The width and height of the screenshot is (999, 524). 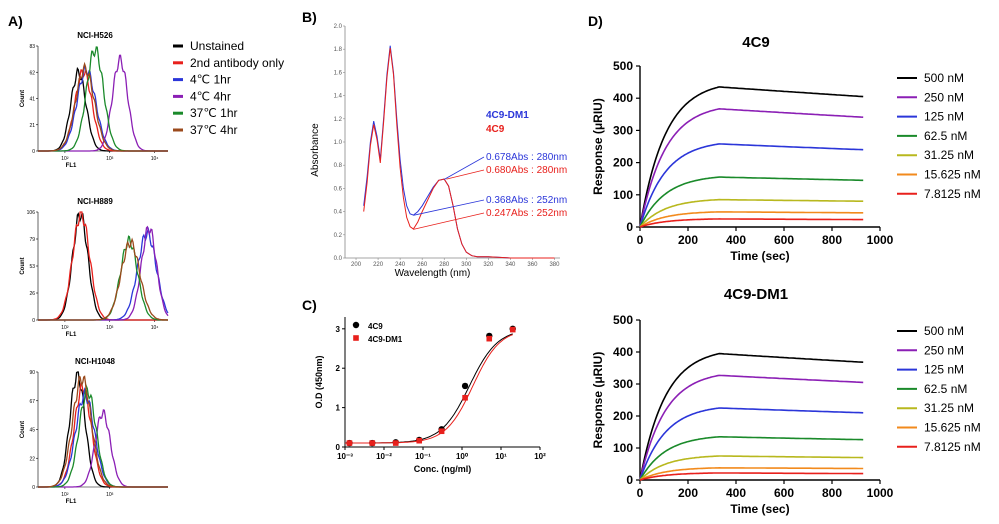 I want to click on legend-label: 31.25 nM, so click(x=949, y=155).